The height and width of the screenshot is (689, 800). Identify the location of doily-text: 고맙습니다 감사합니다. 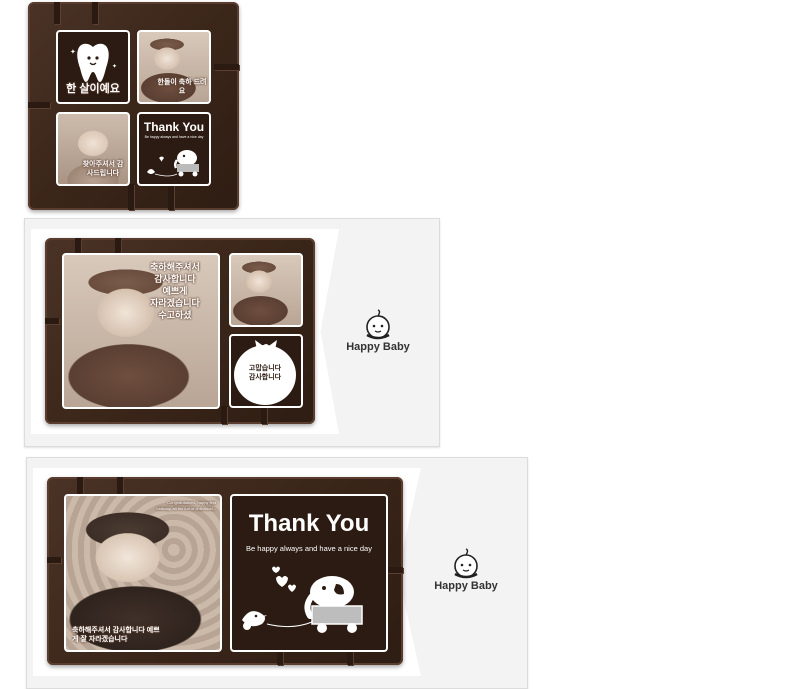
(265, 373).